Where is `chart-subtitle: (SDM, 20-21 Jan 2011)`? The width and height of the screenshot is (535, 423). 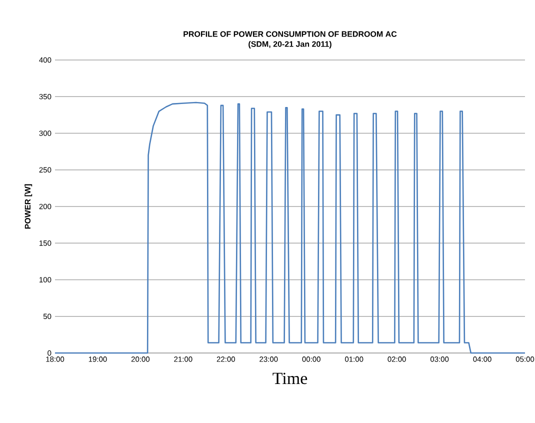
chart-subtitle: (SDM, 20-21 Jan 2011) is located at coordinates (290, 44).